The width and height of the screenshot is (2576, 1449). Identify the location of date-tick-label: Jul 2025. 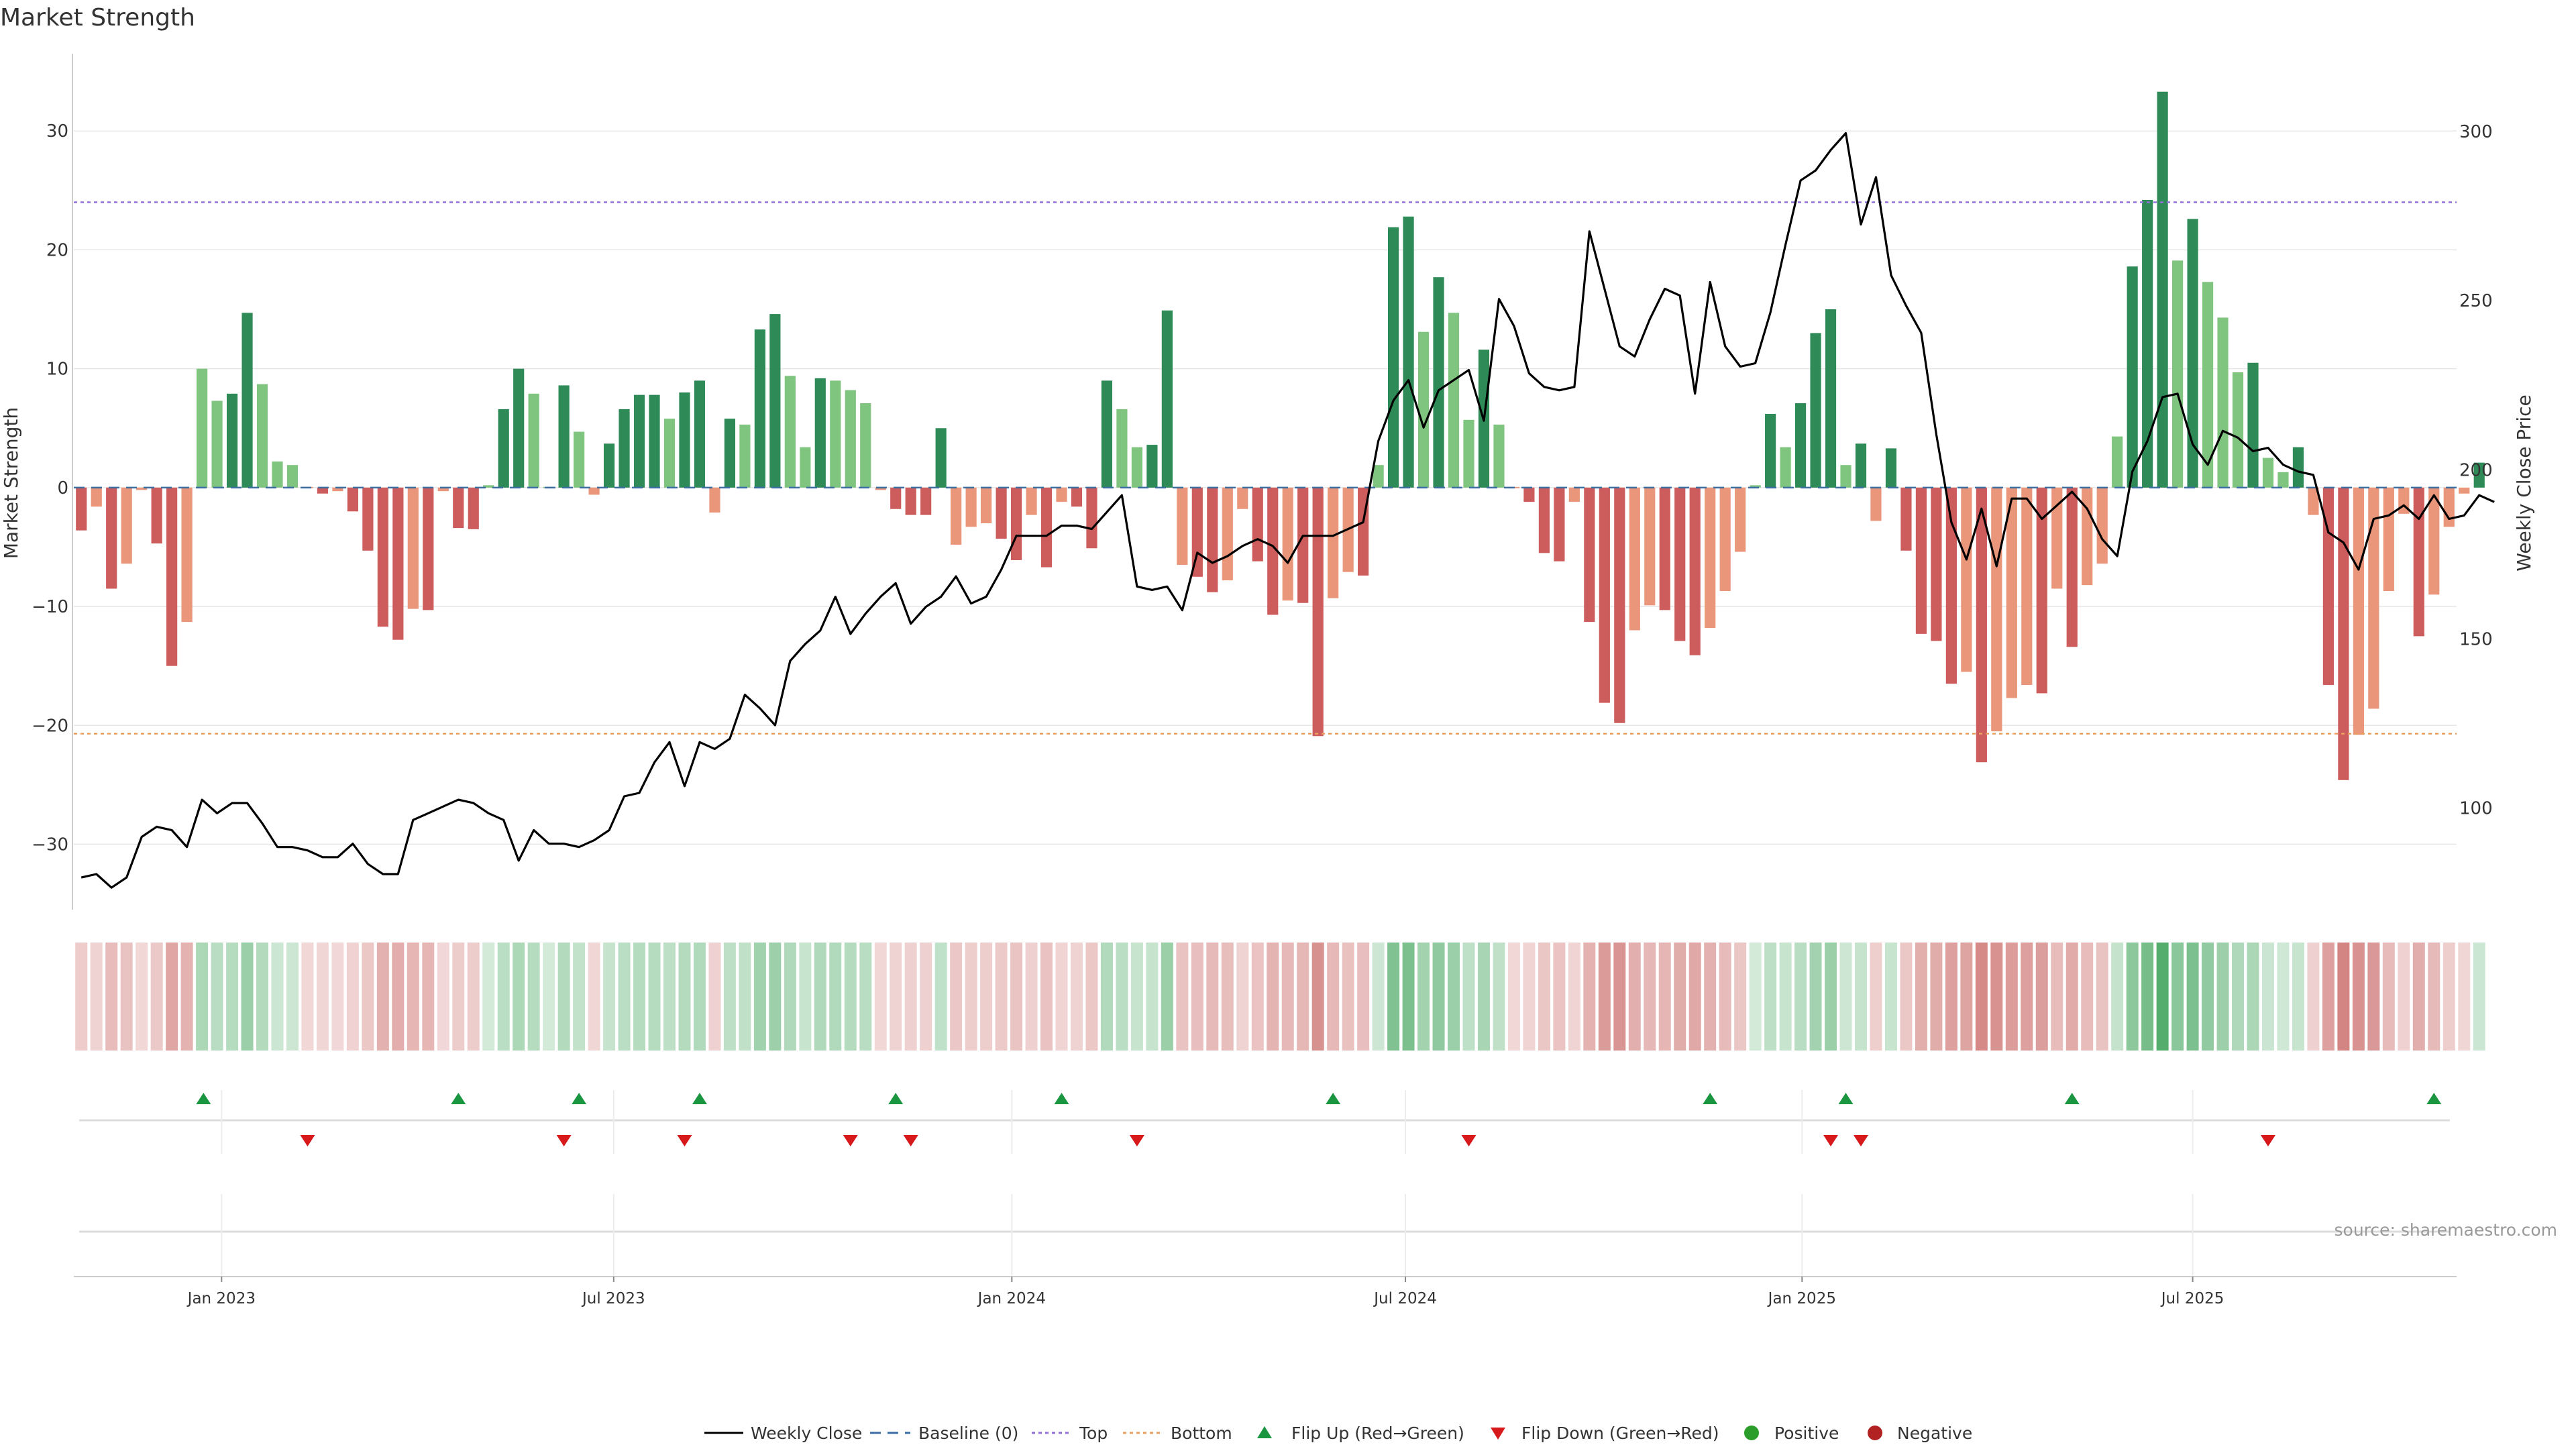
(2192, 1298).